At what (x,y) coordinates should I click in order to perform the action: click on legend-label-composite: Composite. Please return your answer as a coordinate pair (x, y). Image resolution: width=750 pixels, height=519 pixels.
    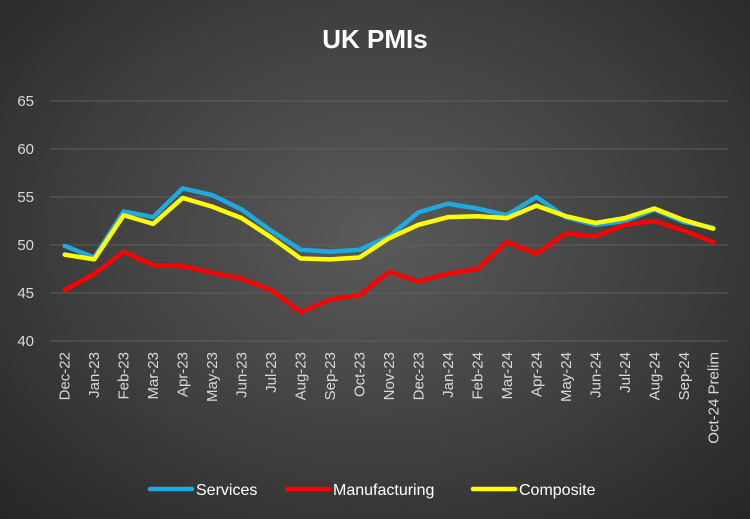
    Looking at the image, I should click on (557, 490).